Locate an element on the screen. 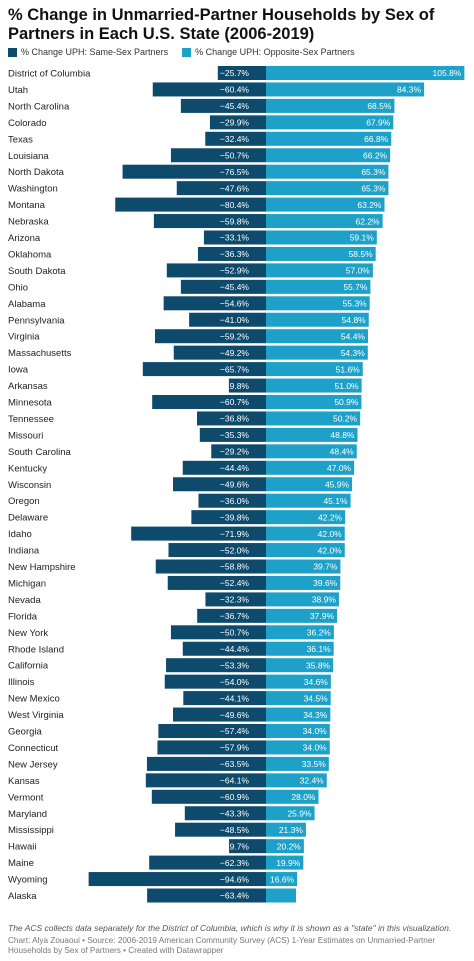 The height and width of the screenshot is (961, 474). category-label: New Jersey is located at coordinates (33, 764).